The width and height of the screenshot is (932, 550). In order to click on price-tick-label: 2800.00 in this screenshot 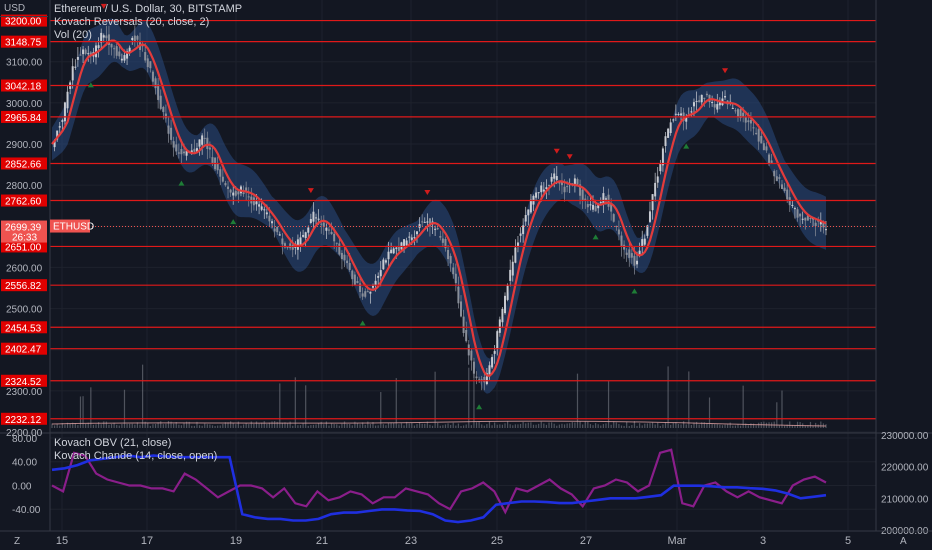, I will do `click(24, 186)`.